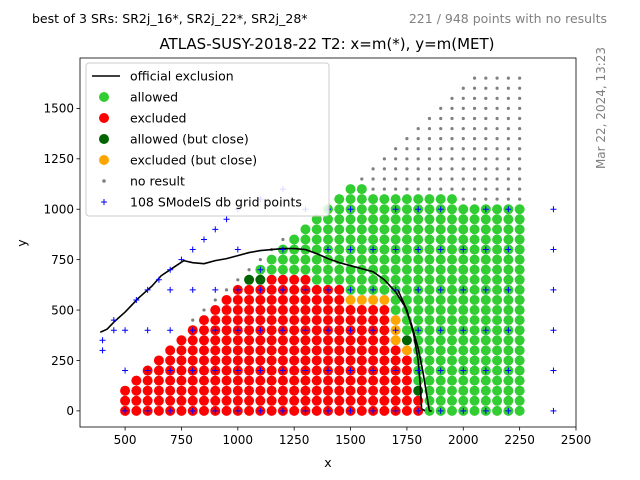  Describe the element at coordinates (519, 440) in the screenshot. I see `x-tick-label: 2250` at that location.